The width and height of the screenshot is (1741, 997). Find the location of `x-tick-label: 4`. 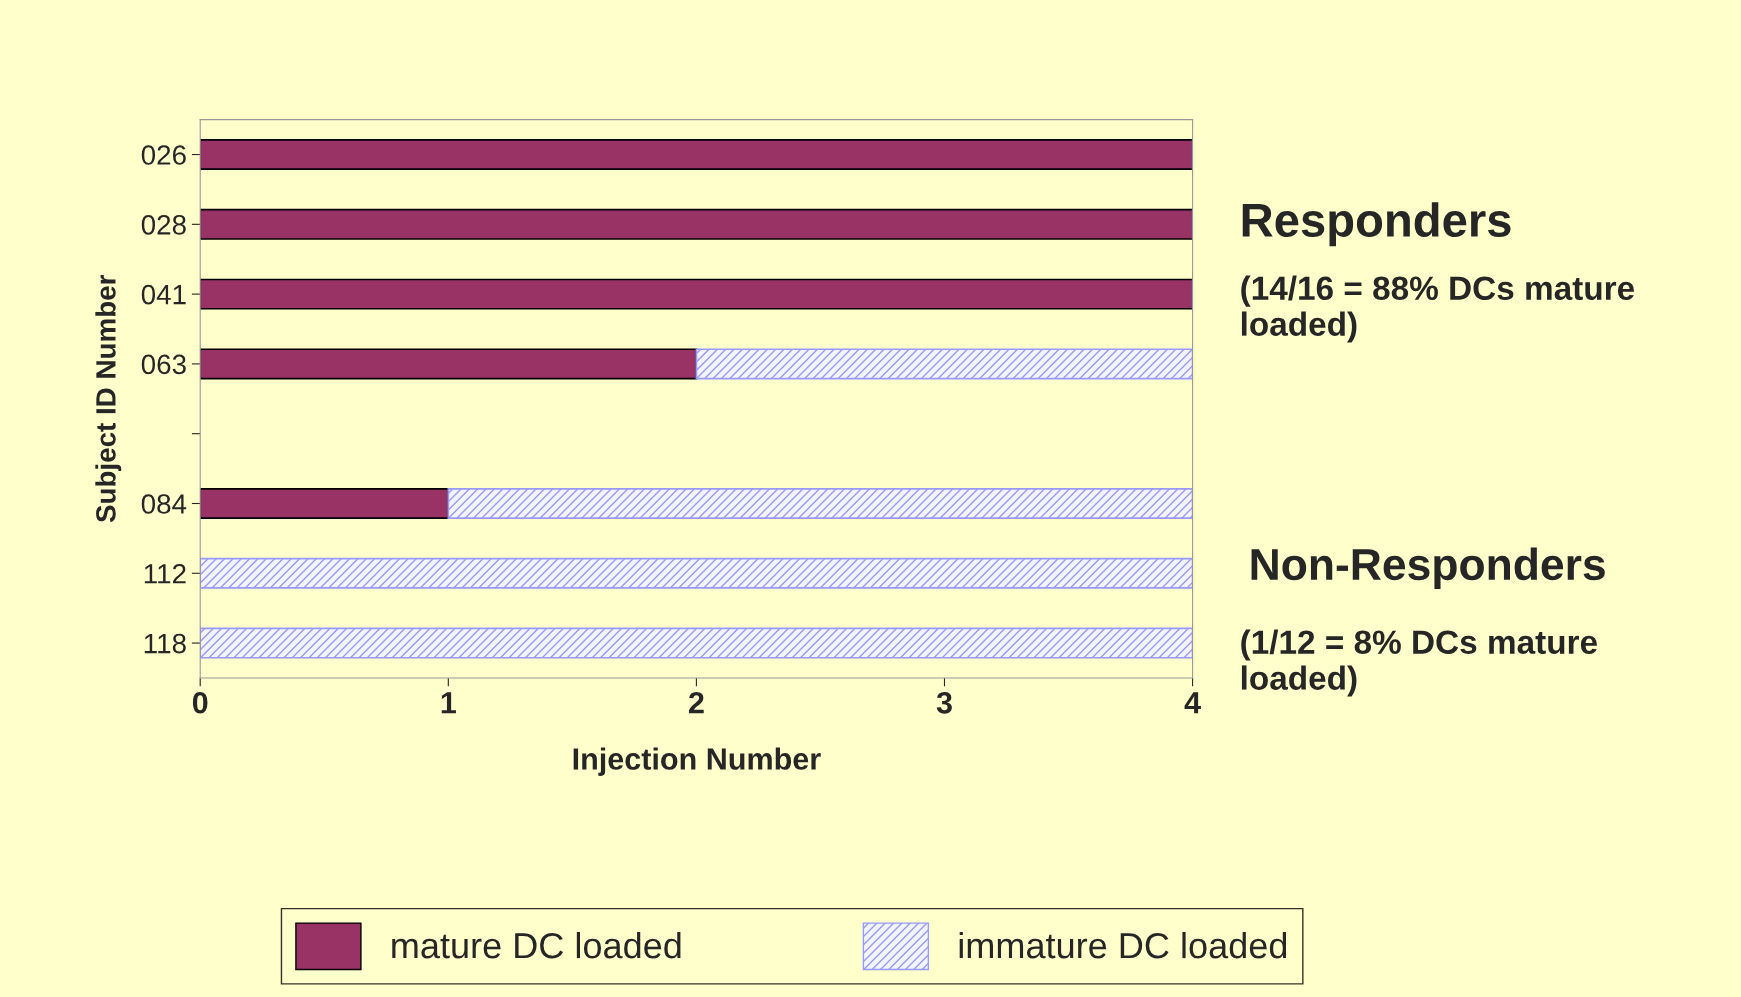

x-tick-label: 4 is located at coordinates (1192, 703).